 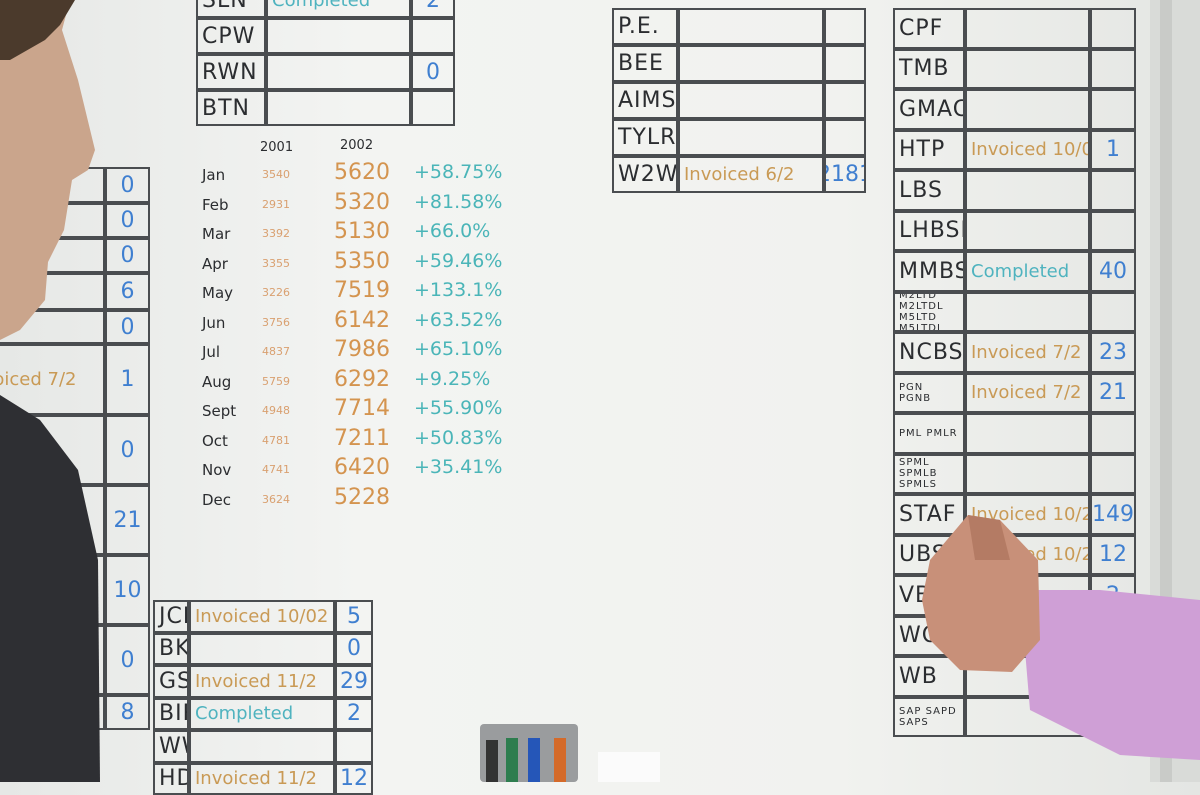 What do you see at coordinates (529, 753) in the screenshot?
I see `marker-tray` at bounding box center [529, 753].